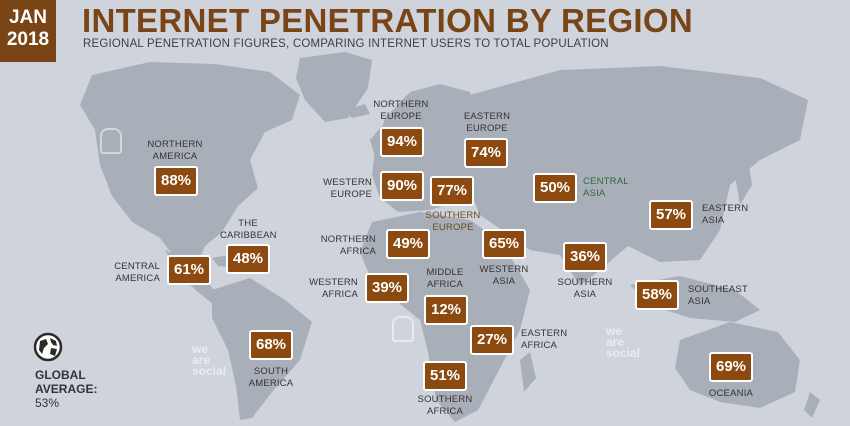 The image size is (850, 426). I want to click on label-south-america: SOUTH AMERICA, so click(271, 377).